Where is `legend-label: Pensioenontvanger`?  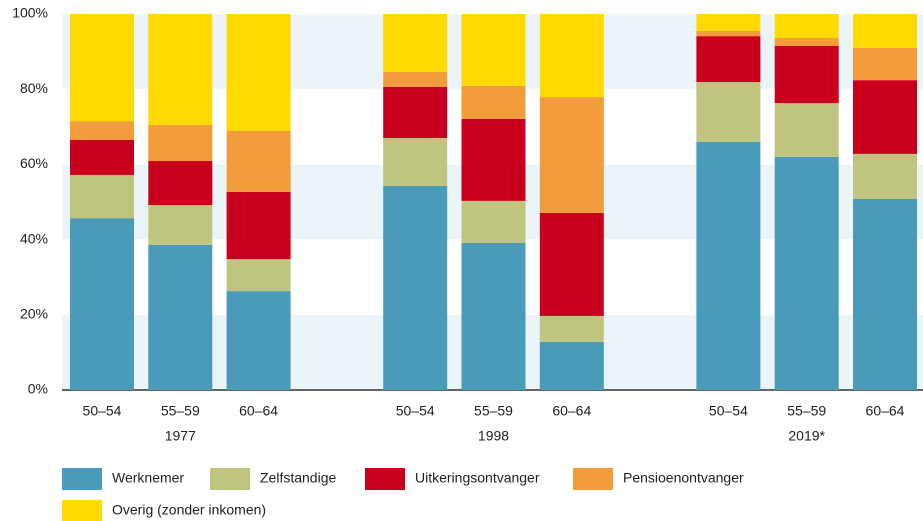 legend-label: Pensioenontvanger is located at coordinates (683, 478).